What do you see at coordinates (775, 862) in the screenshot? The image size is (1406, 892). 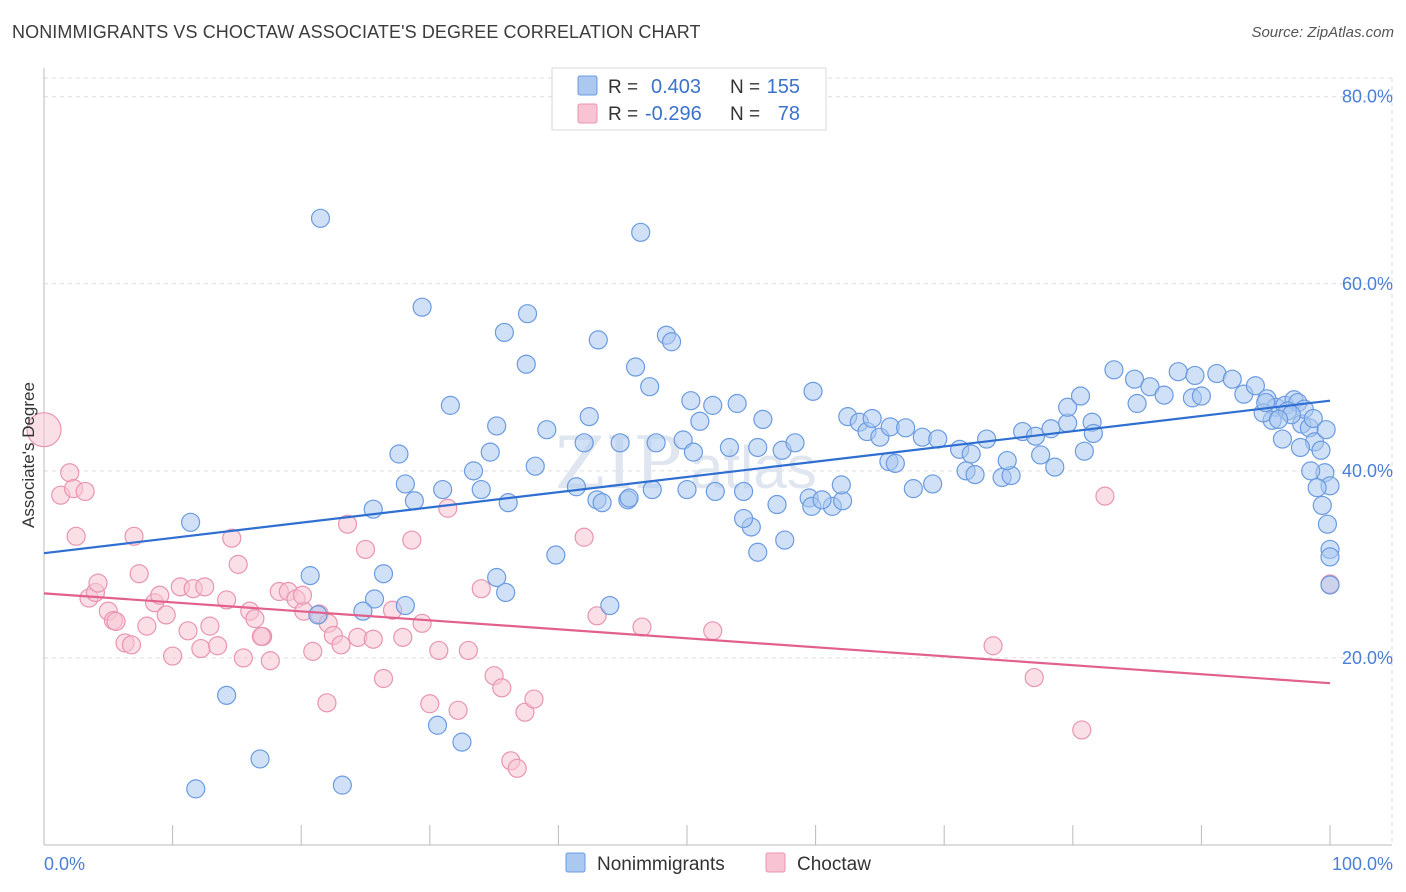 I see `legend-swatch-choctaw` at bounding box center [775, 862].